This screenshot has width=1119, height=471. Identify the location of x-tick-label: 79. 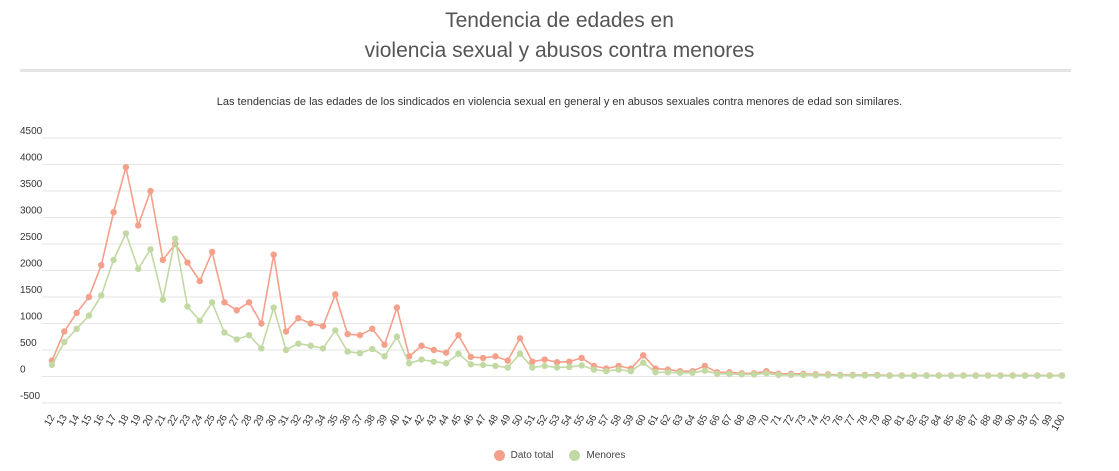
(875, 421).